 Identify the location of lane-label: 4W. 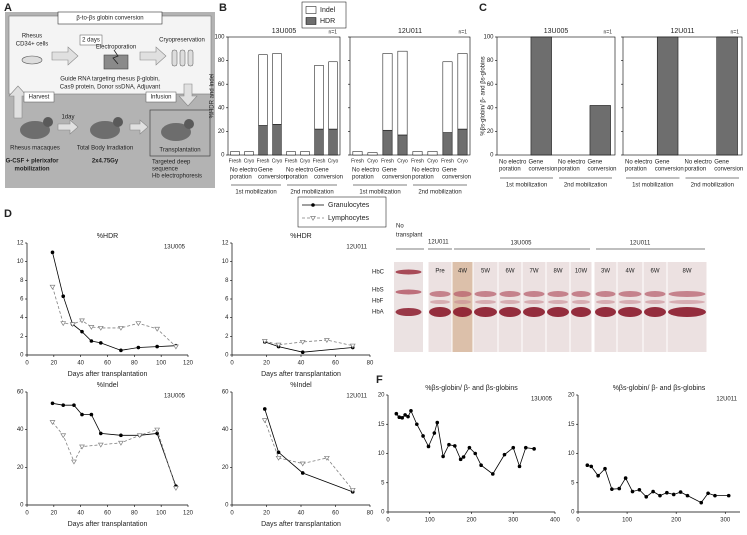
(630, 272).